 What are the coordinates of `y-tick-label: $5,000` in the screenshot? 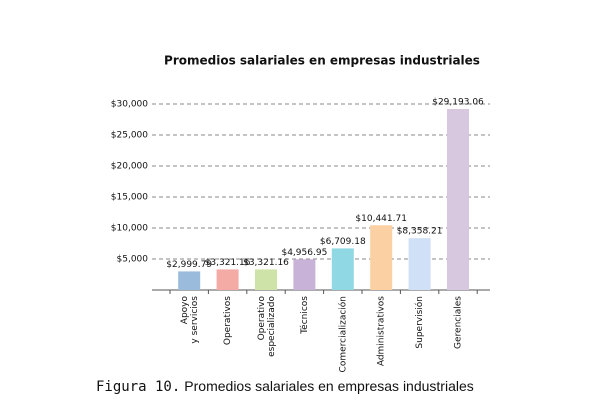 It's located at (133, 260).